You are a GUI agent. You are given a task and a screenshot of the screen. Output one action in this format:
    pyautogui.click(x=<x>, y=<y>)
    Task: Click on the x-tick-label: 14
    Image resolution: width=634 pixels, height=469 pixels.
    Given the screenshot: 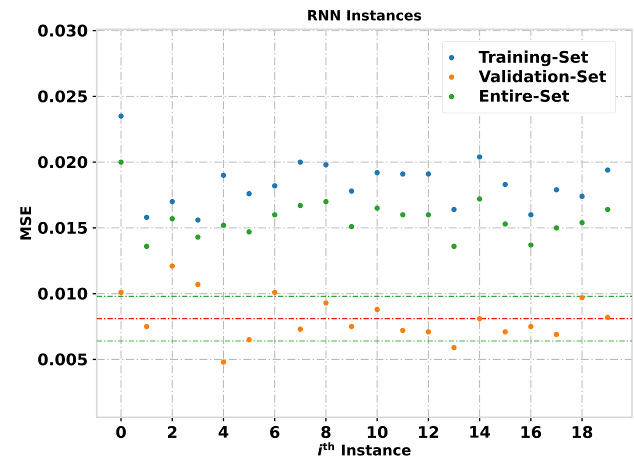 What is the action you would take?
    pyautogui.click(x=480, y=432)
    